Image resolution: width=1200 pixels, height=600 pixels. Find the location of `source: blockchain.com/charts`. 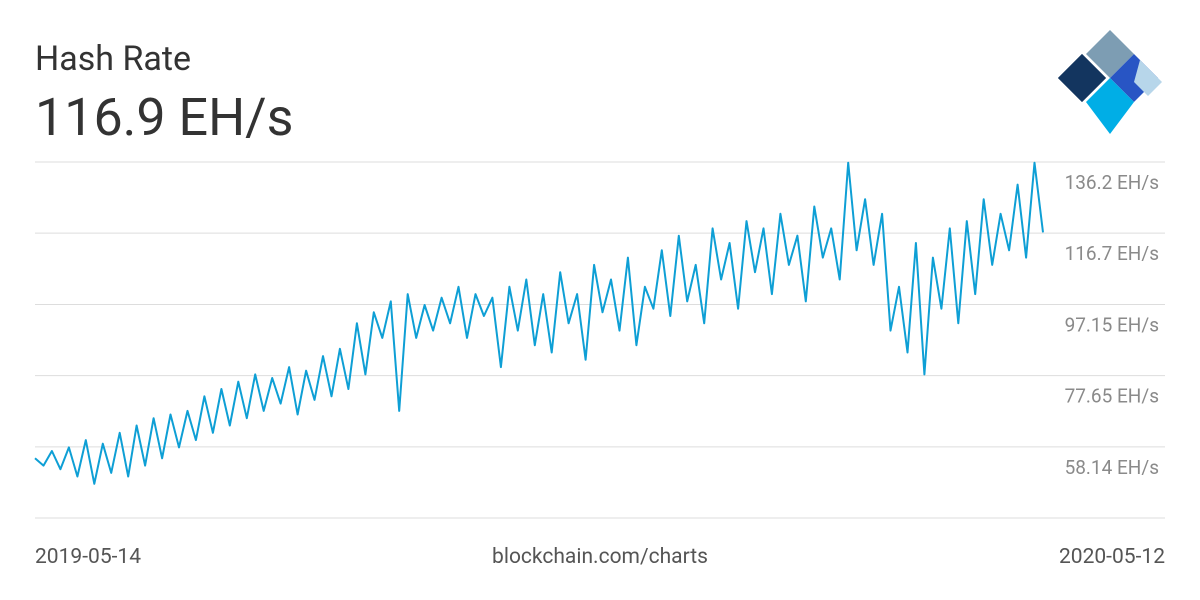

source: blockchain.com/charts is located at coordinates (600, 557).